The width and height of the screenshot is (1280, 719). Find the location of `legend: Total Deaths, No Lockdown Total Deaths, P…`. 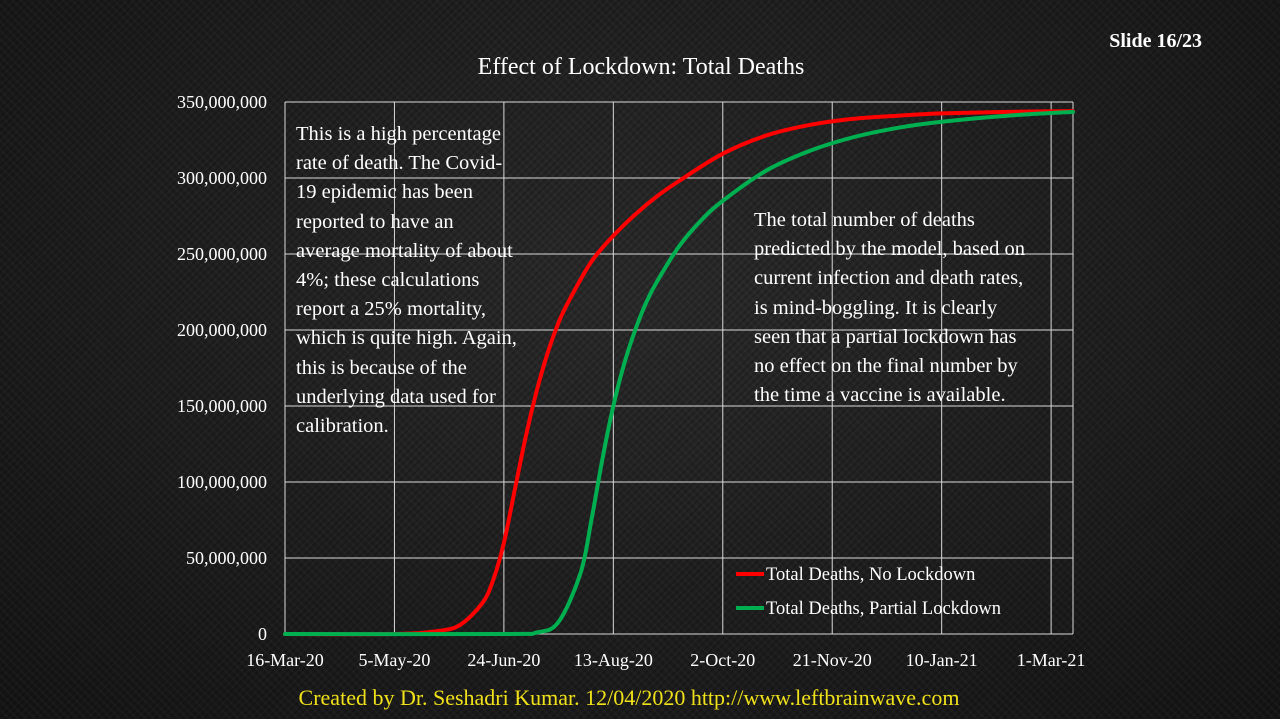

legend: Total Deaths, No Lockdown Total Deaths, P… is located at coordinates (868, 592).